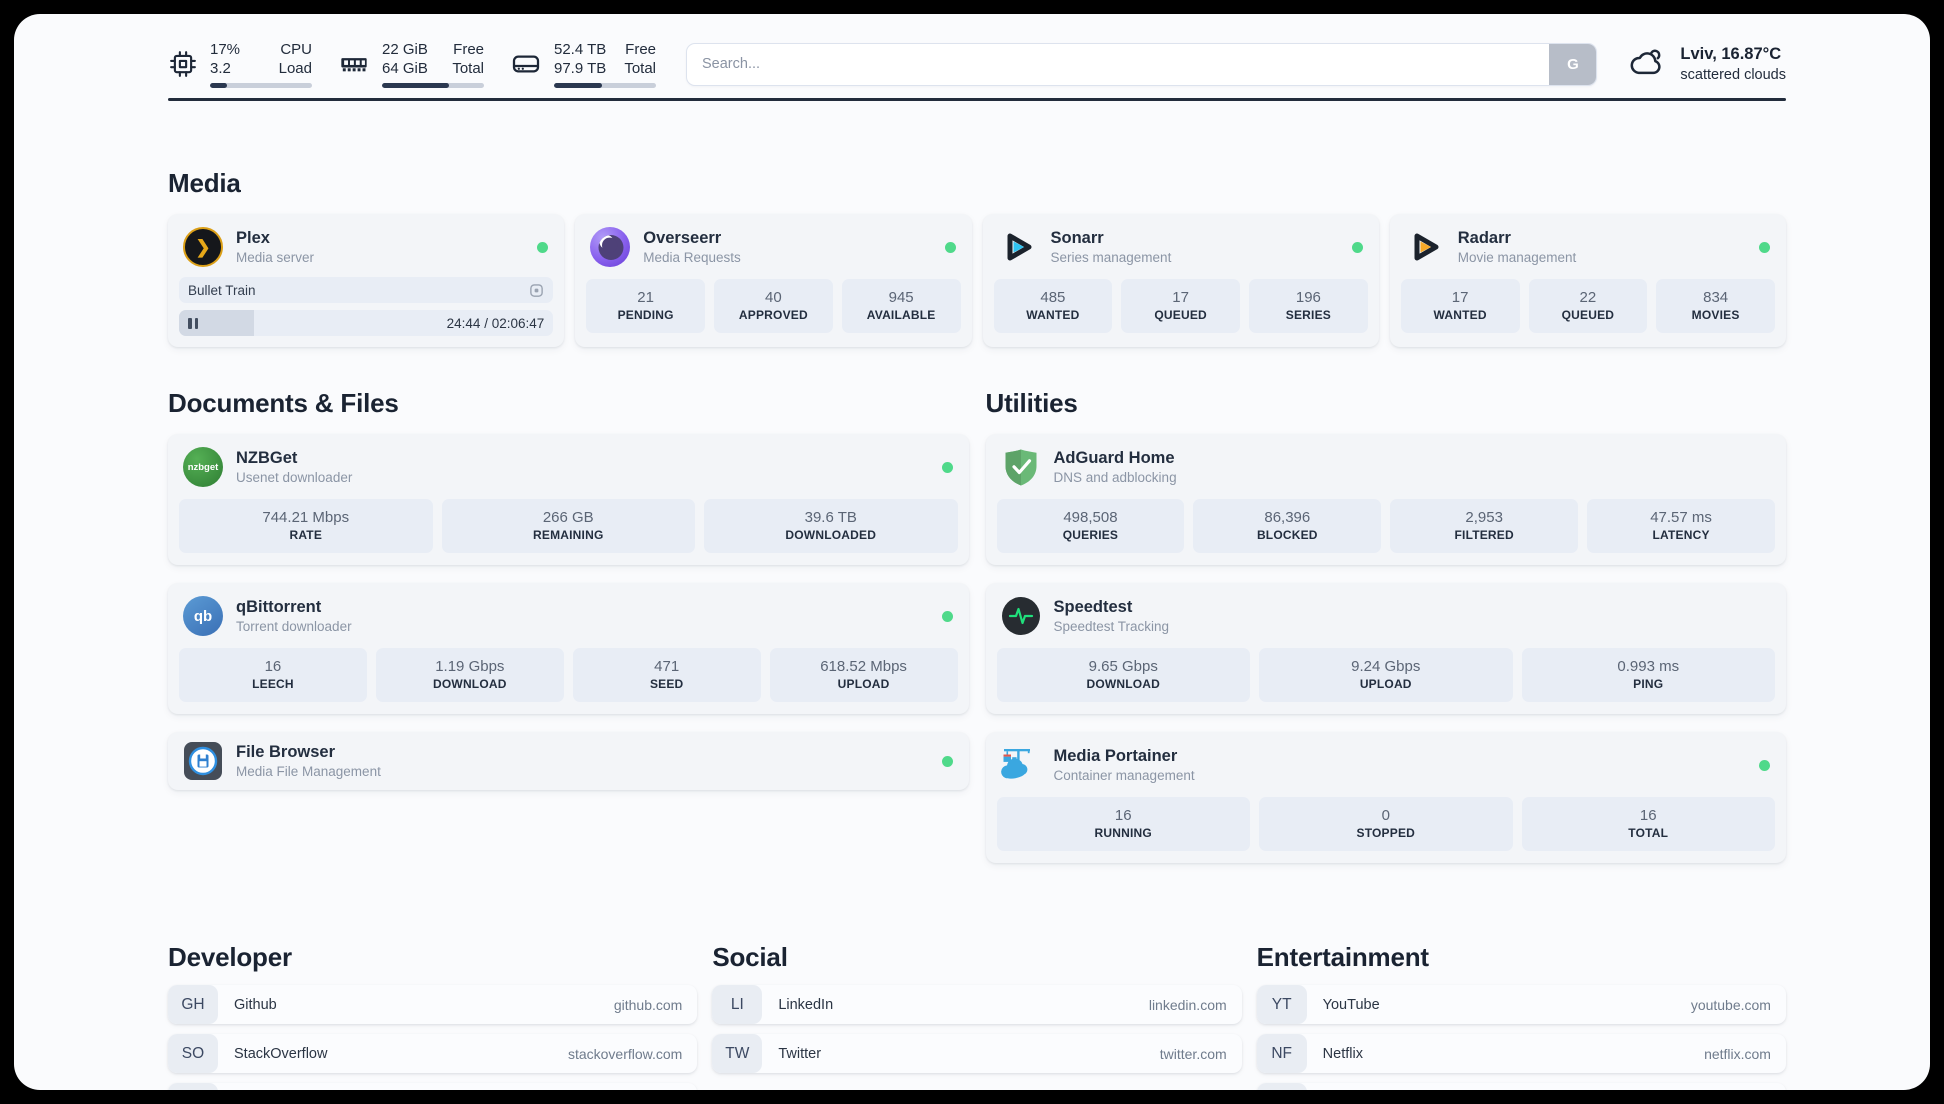 The image size is (1944, 1104). I want to click on service-description: Usenet downloader, so click(294, 477).